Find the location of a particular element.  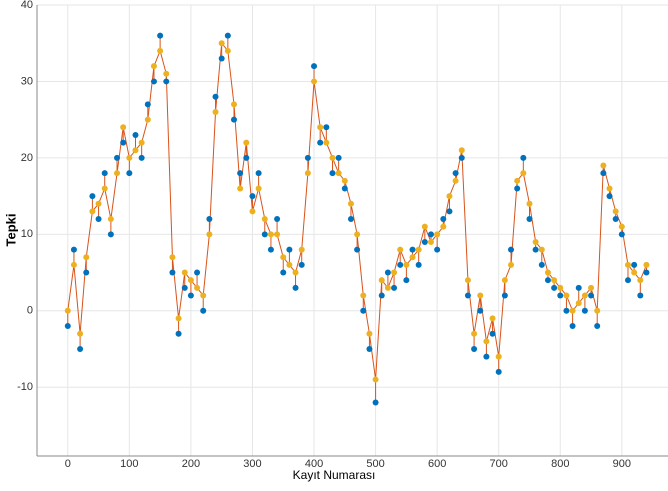

x-tick-label: 300 is located at coordinates (252, 464).